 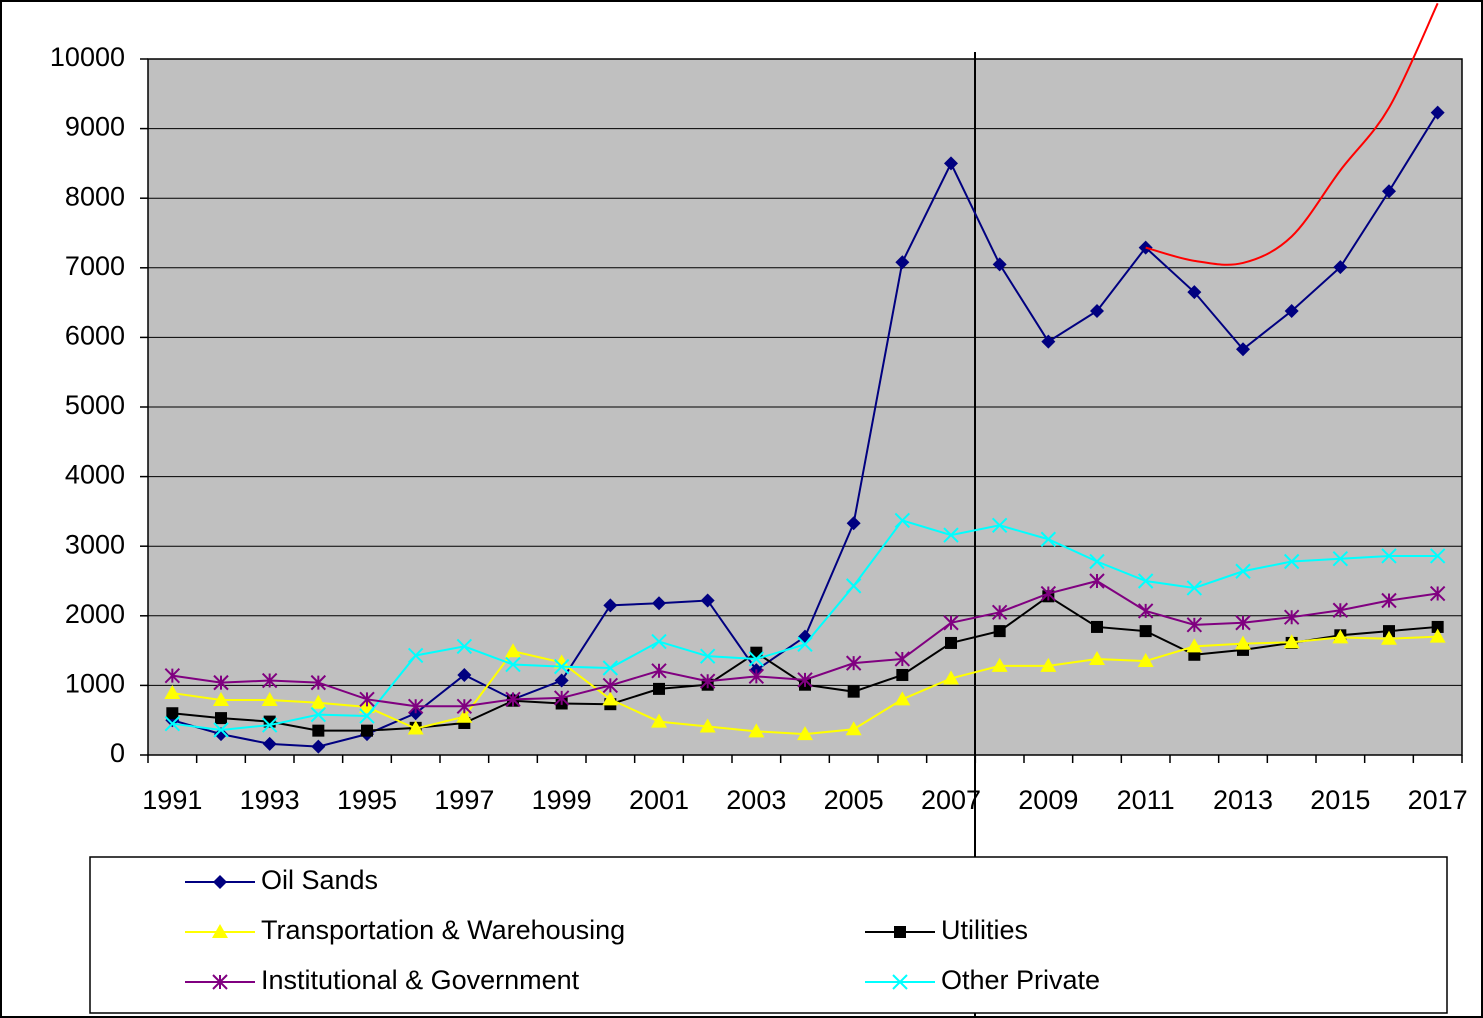 I want to click on legend-label: Oil Sands, so click(x=319, y=880).